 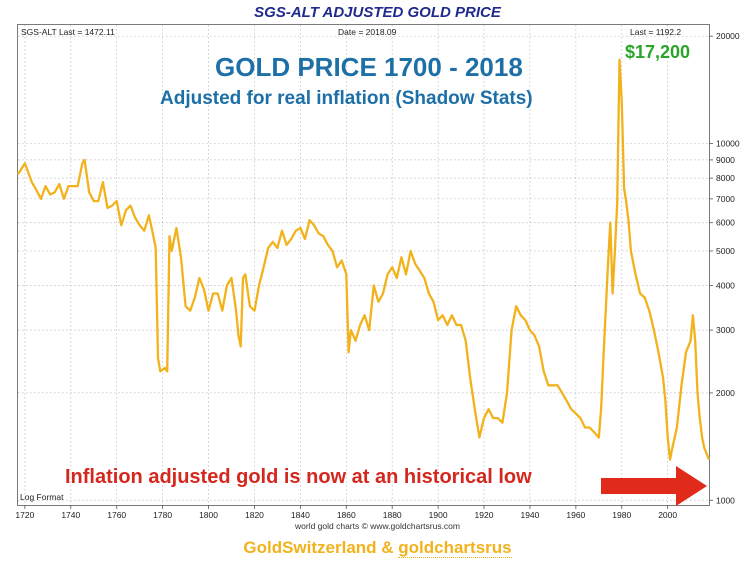 I want to click on x-tick-label: 2000, so click(x=667, y=515).